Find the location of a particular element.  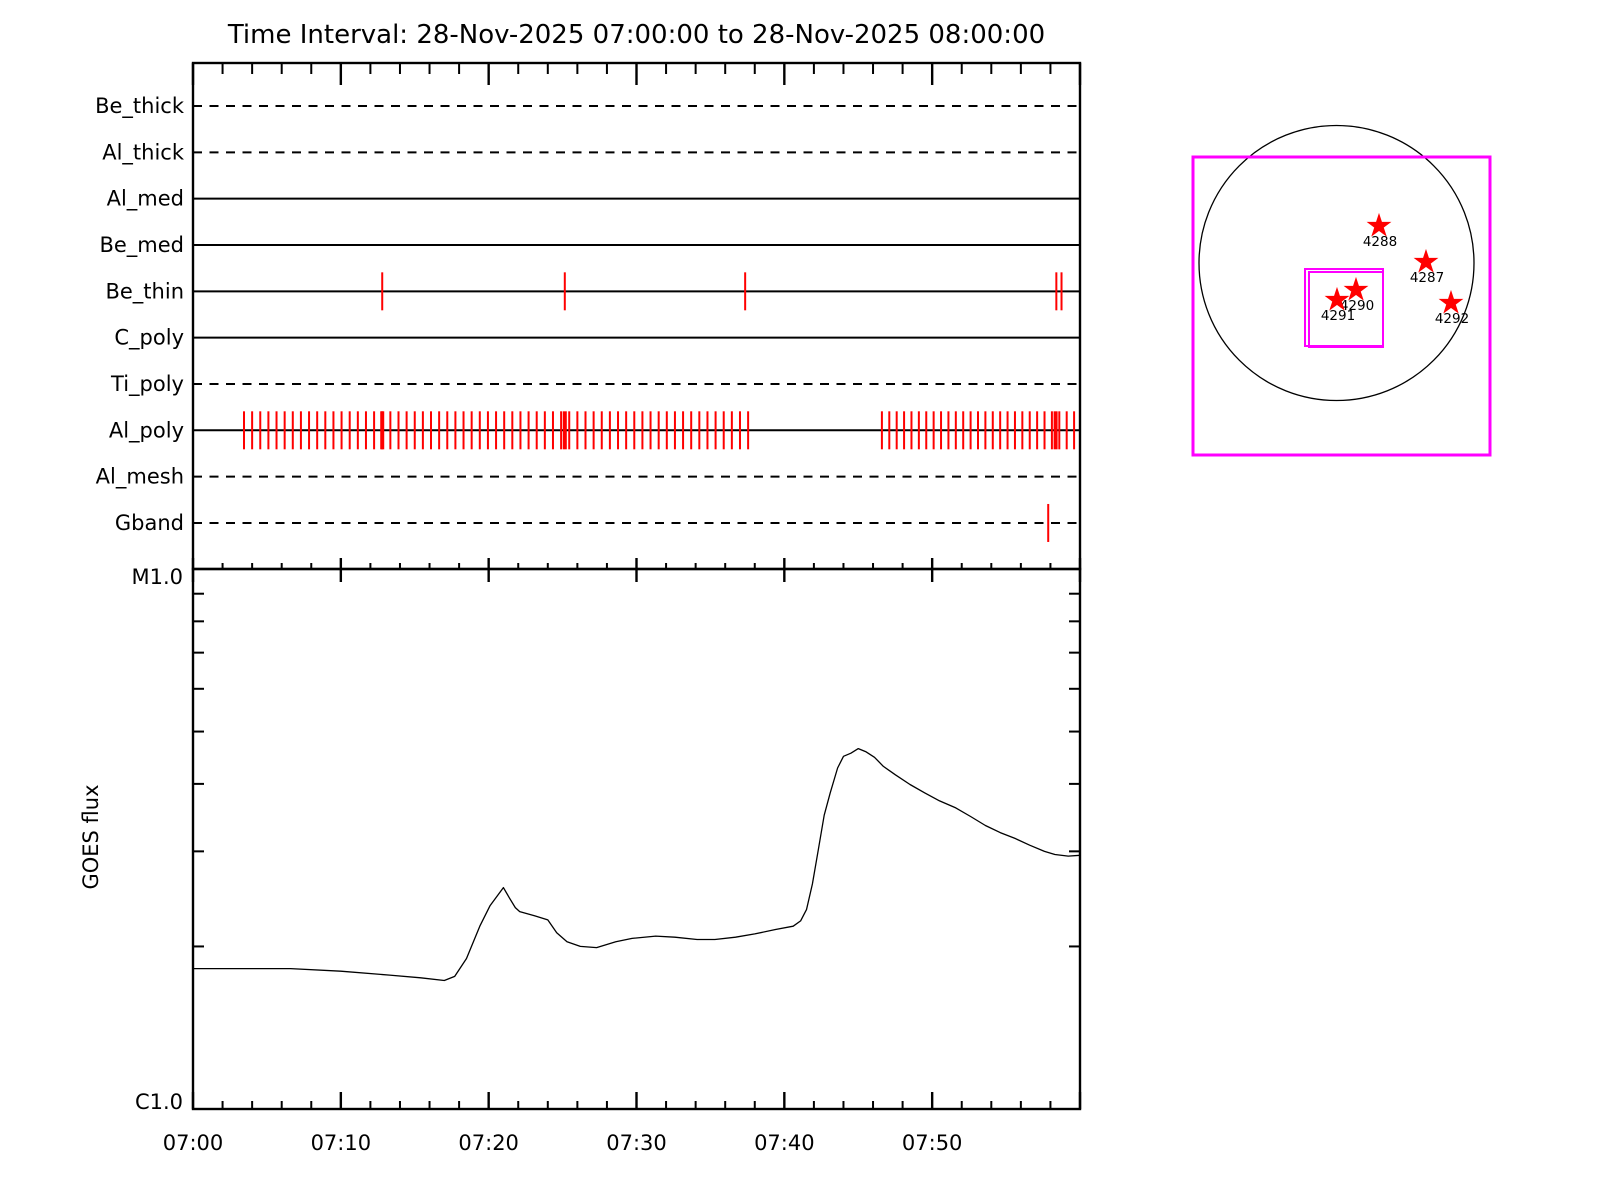

active-region-label-4287: 4287 is located at coordinates (1427, 278).